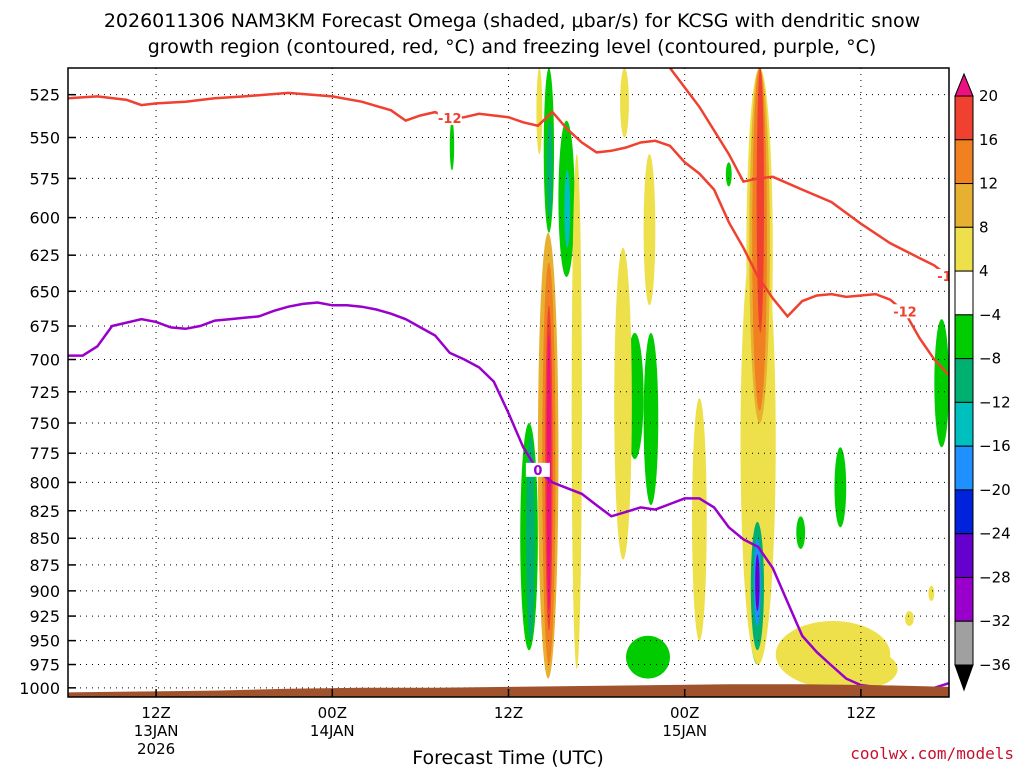 The height and width of the screenshot is (768, 1024). I want to click on contour-label-1: -12, so click(949, 277).